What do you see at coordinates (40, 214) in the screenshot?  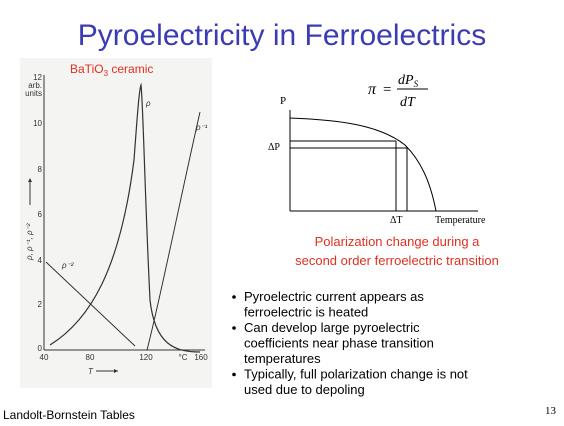 I see `y-tick-label: 6` at bounding box center [40, 214].